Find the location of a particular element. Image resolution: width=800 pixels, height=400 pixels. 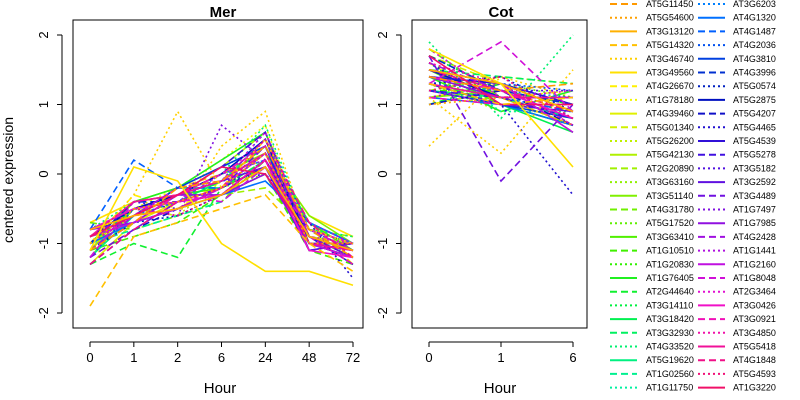

series-line-mer-at4g04640 is located at coordinates (221, 208).